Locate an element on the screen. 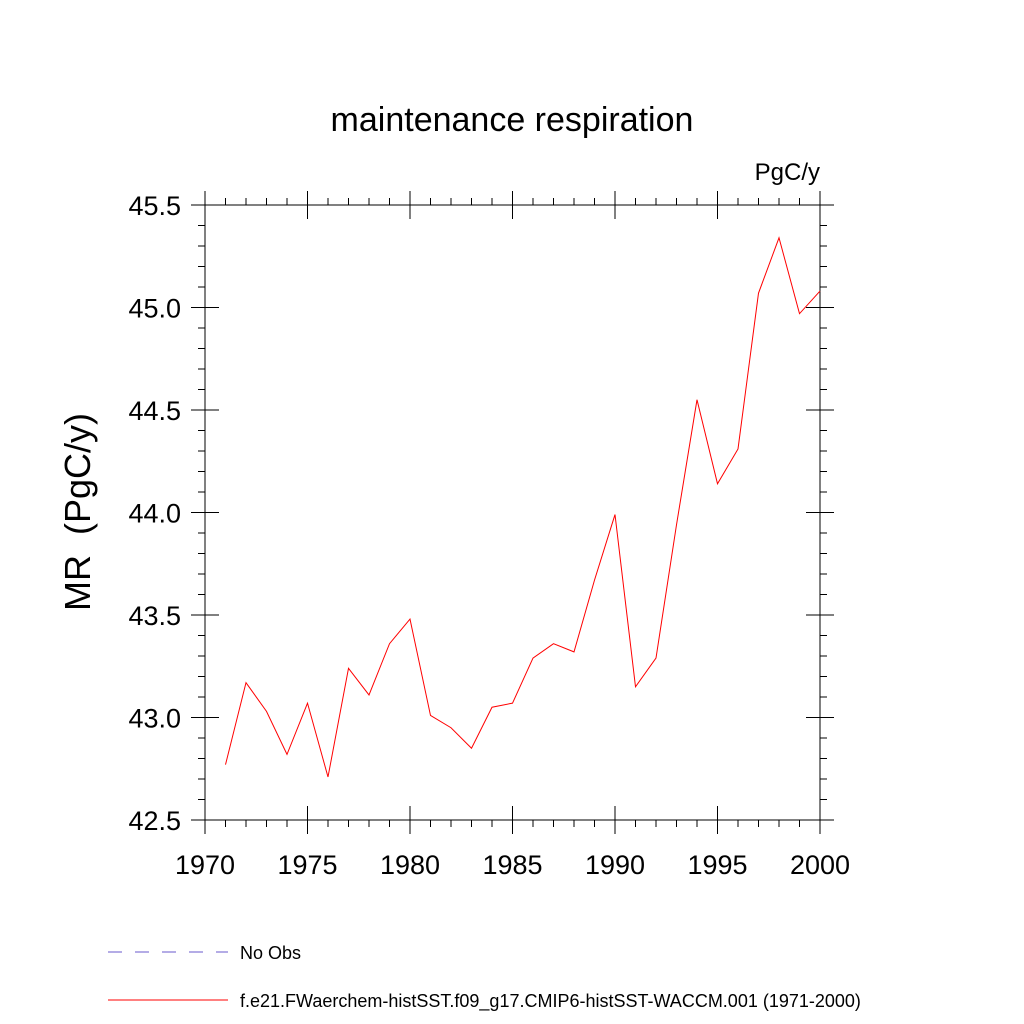 This screenshot has height=1024, width=1024. y-axis-label: MR (PgC/y) is located at coordinates (77, 512).